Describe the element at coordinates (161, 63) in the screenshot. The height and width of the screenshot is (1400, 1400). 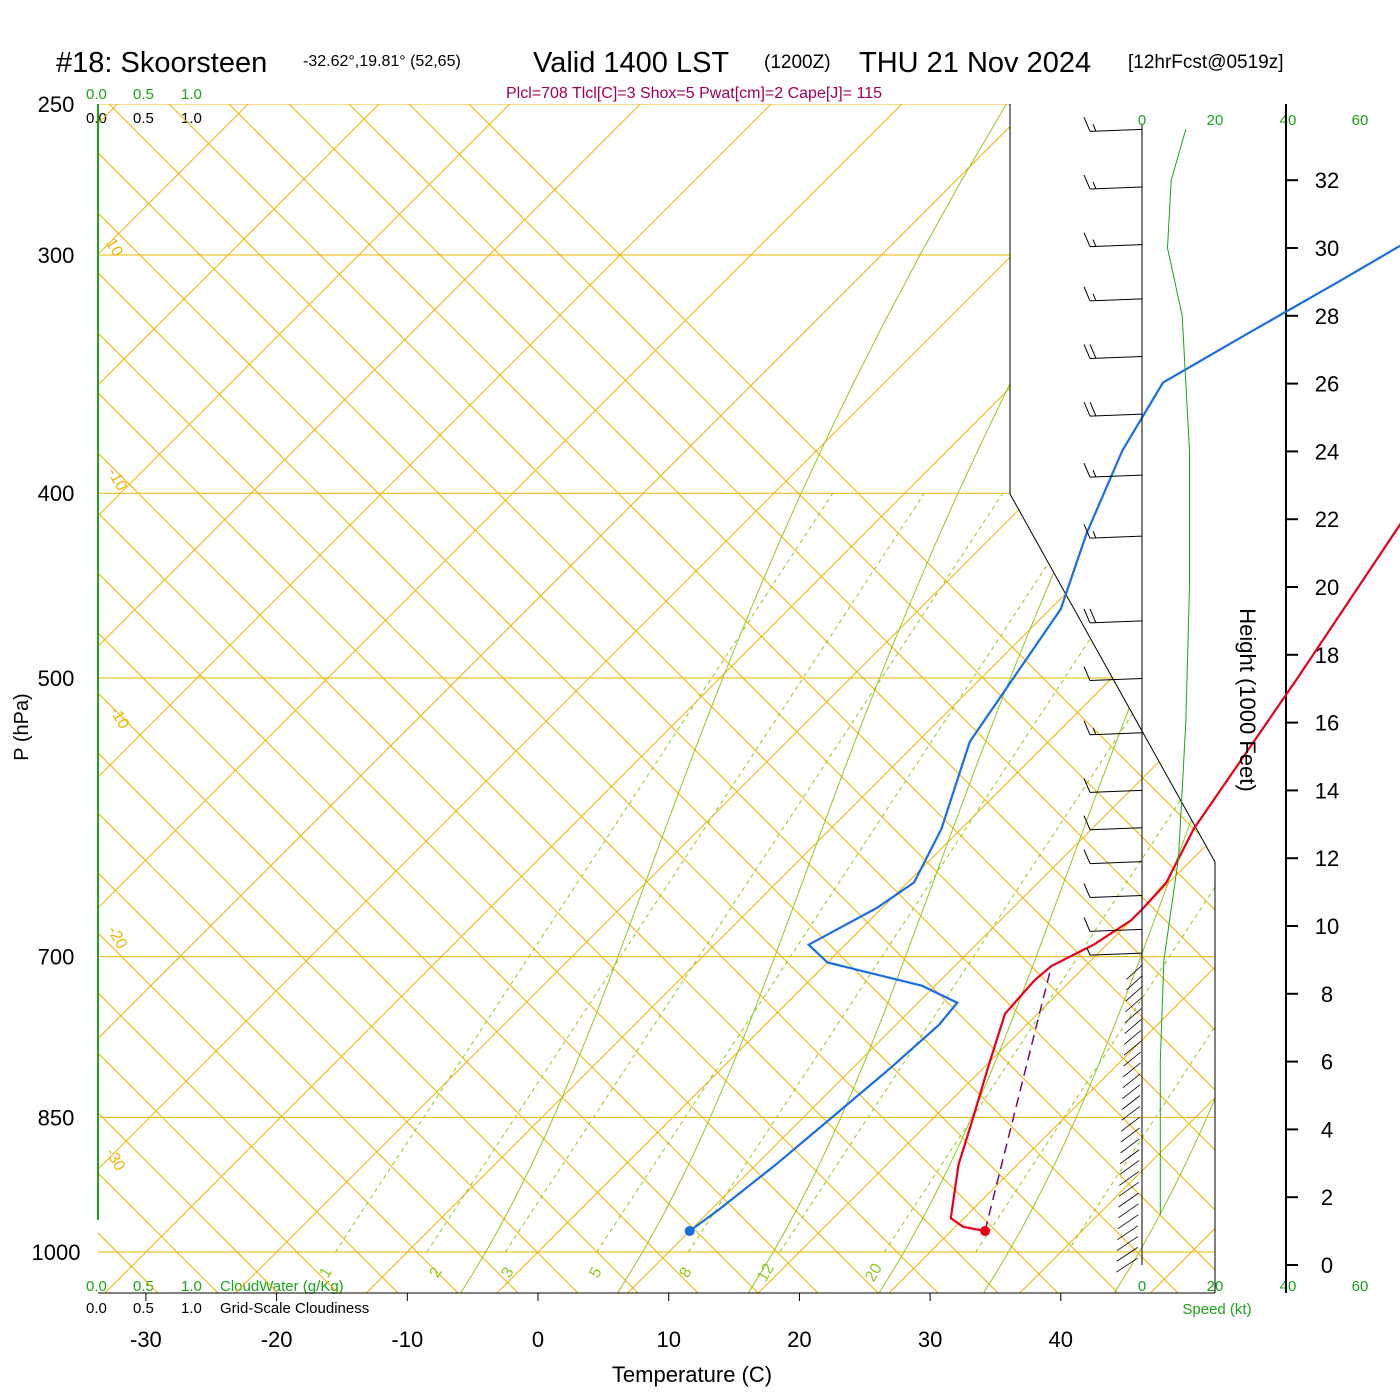
I see `station-title: #18: Skoorsteen` at that location.